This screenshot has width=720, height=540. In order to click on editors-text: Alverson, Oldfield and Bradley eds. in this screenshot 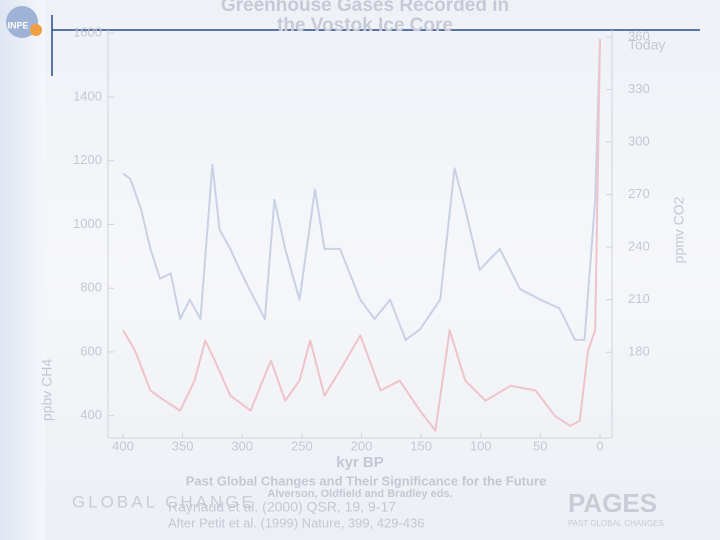, I will do `click(359, 494)`.